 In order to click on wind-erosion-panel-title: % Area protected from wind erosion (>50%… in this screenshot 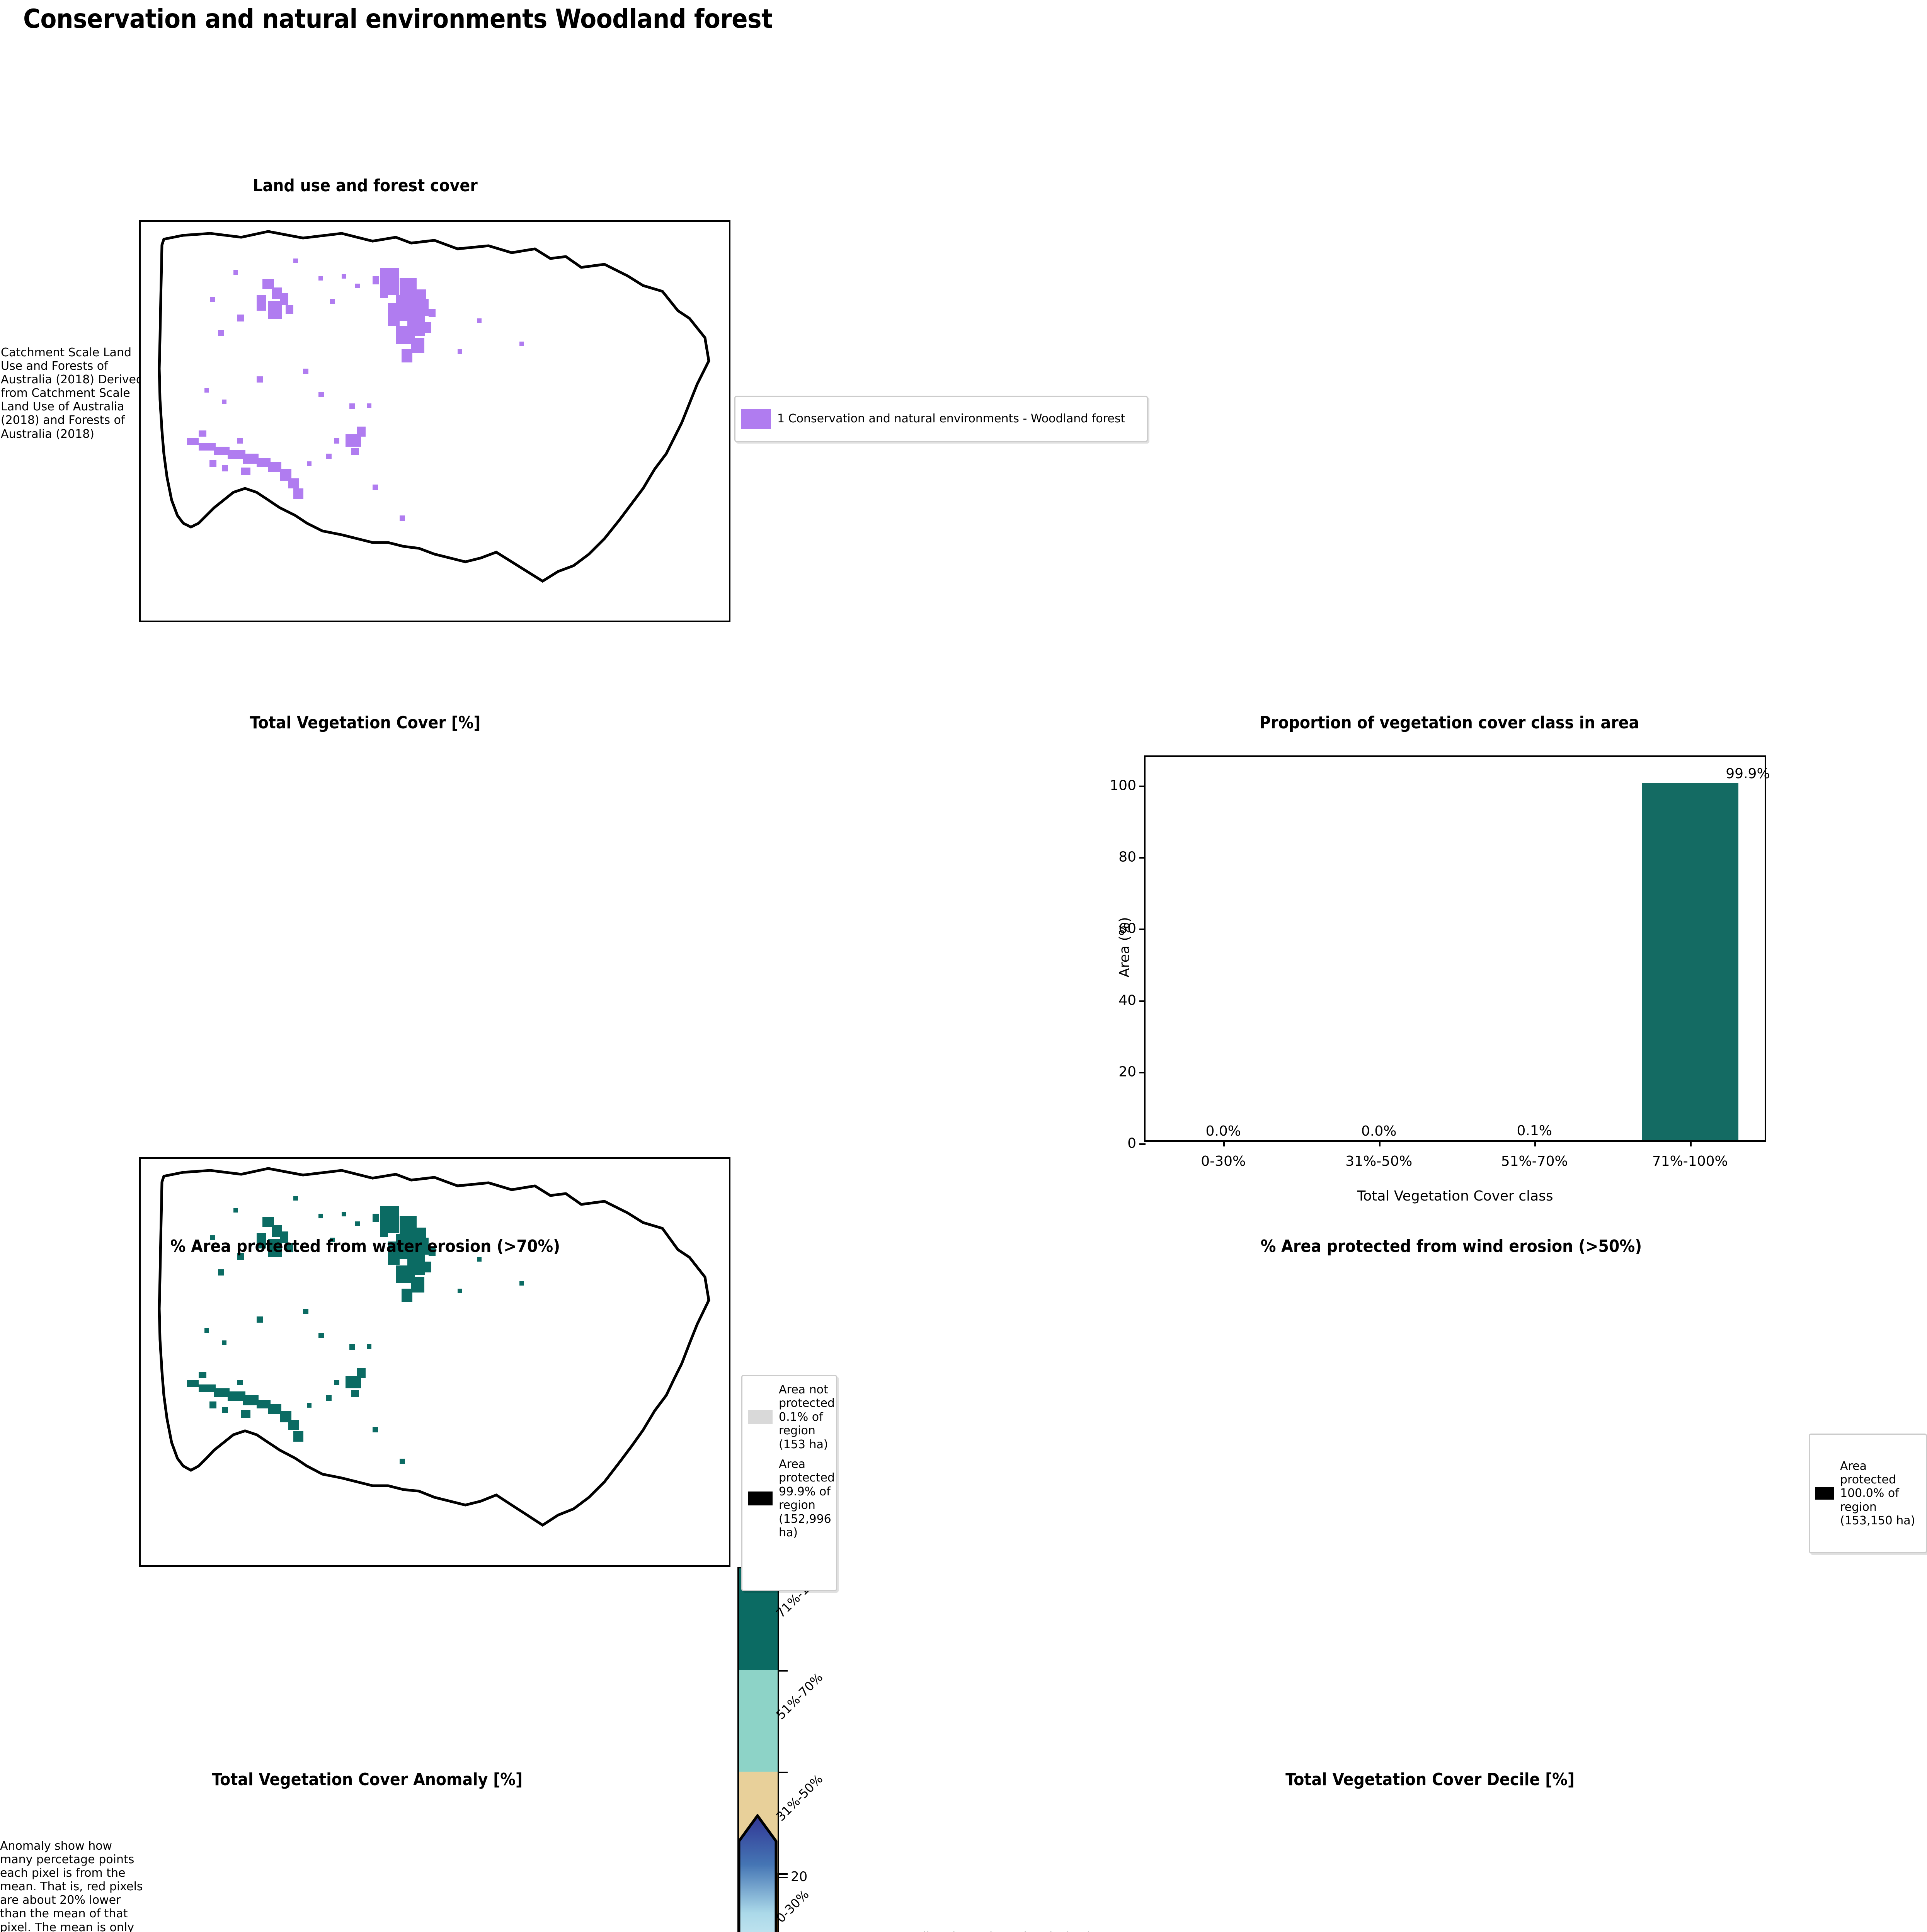, I will do `click(1451, 1246)`.